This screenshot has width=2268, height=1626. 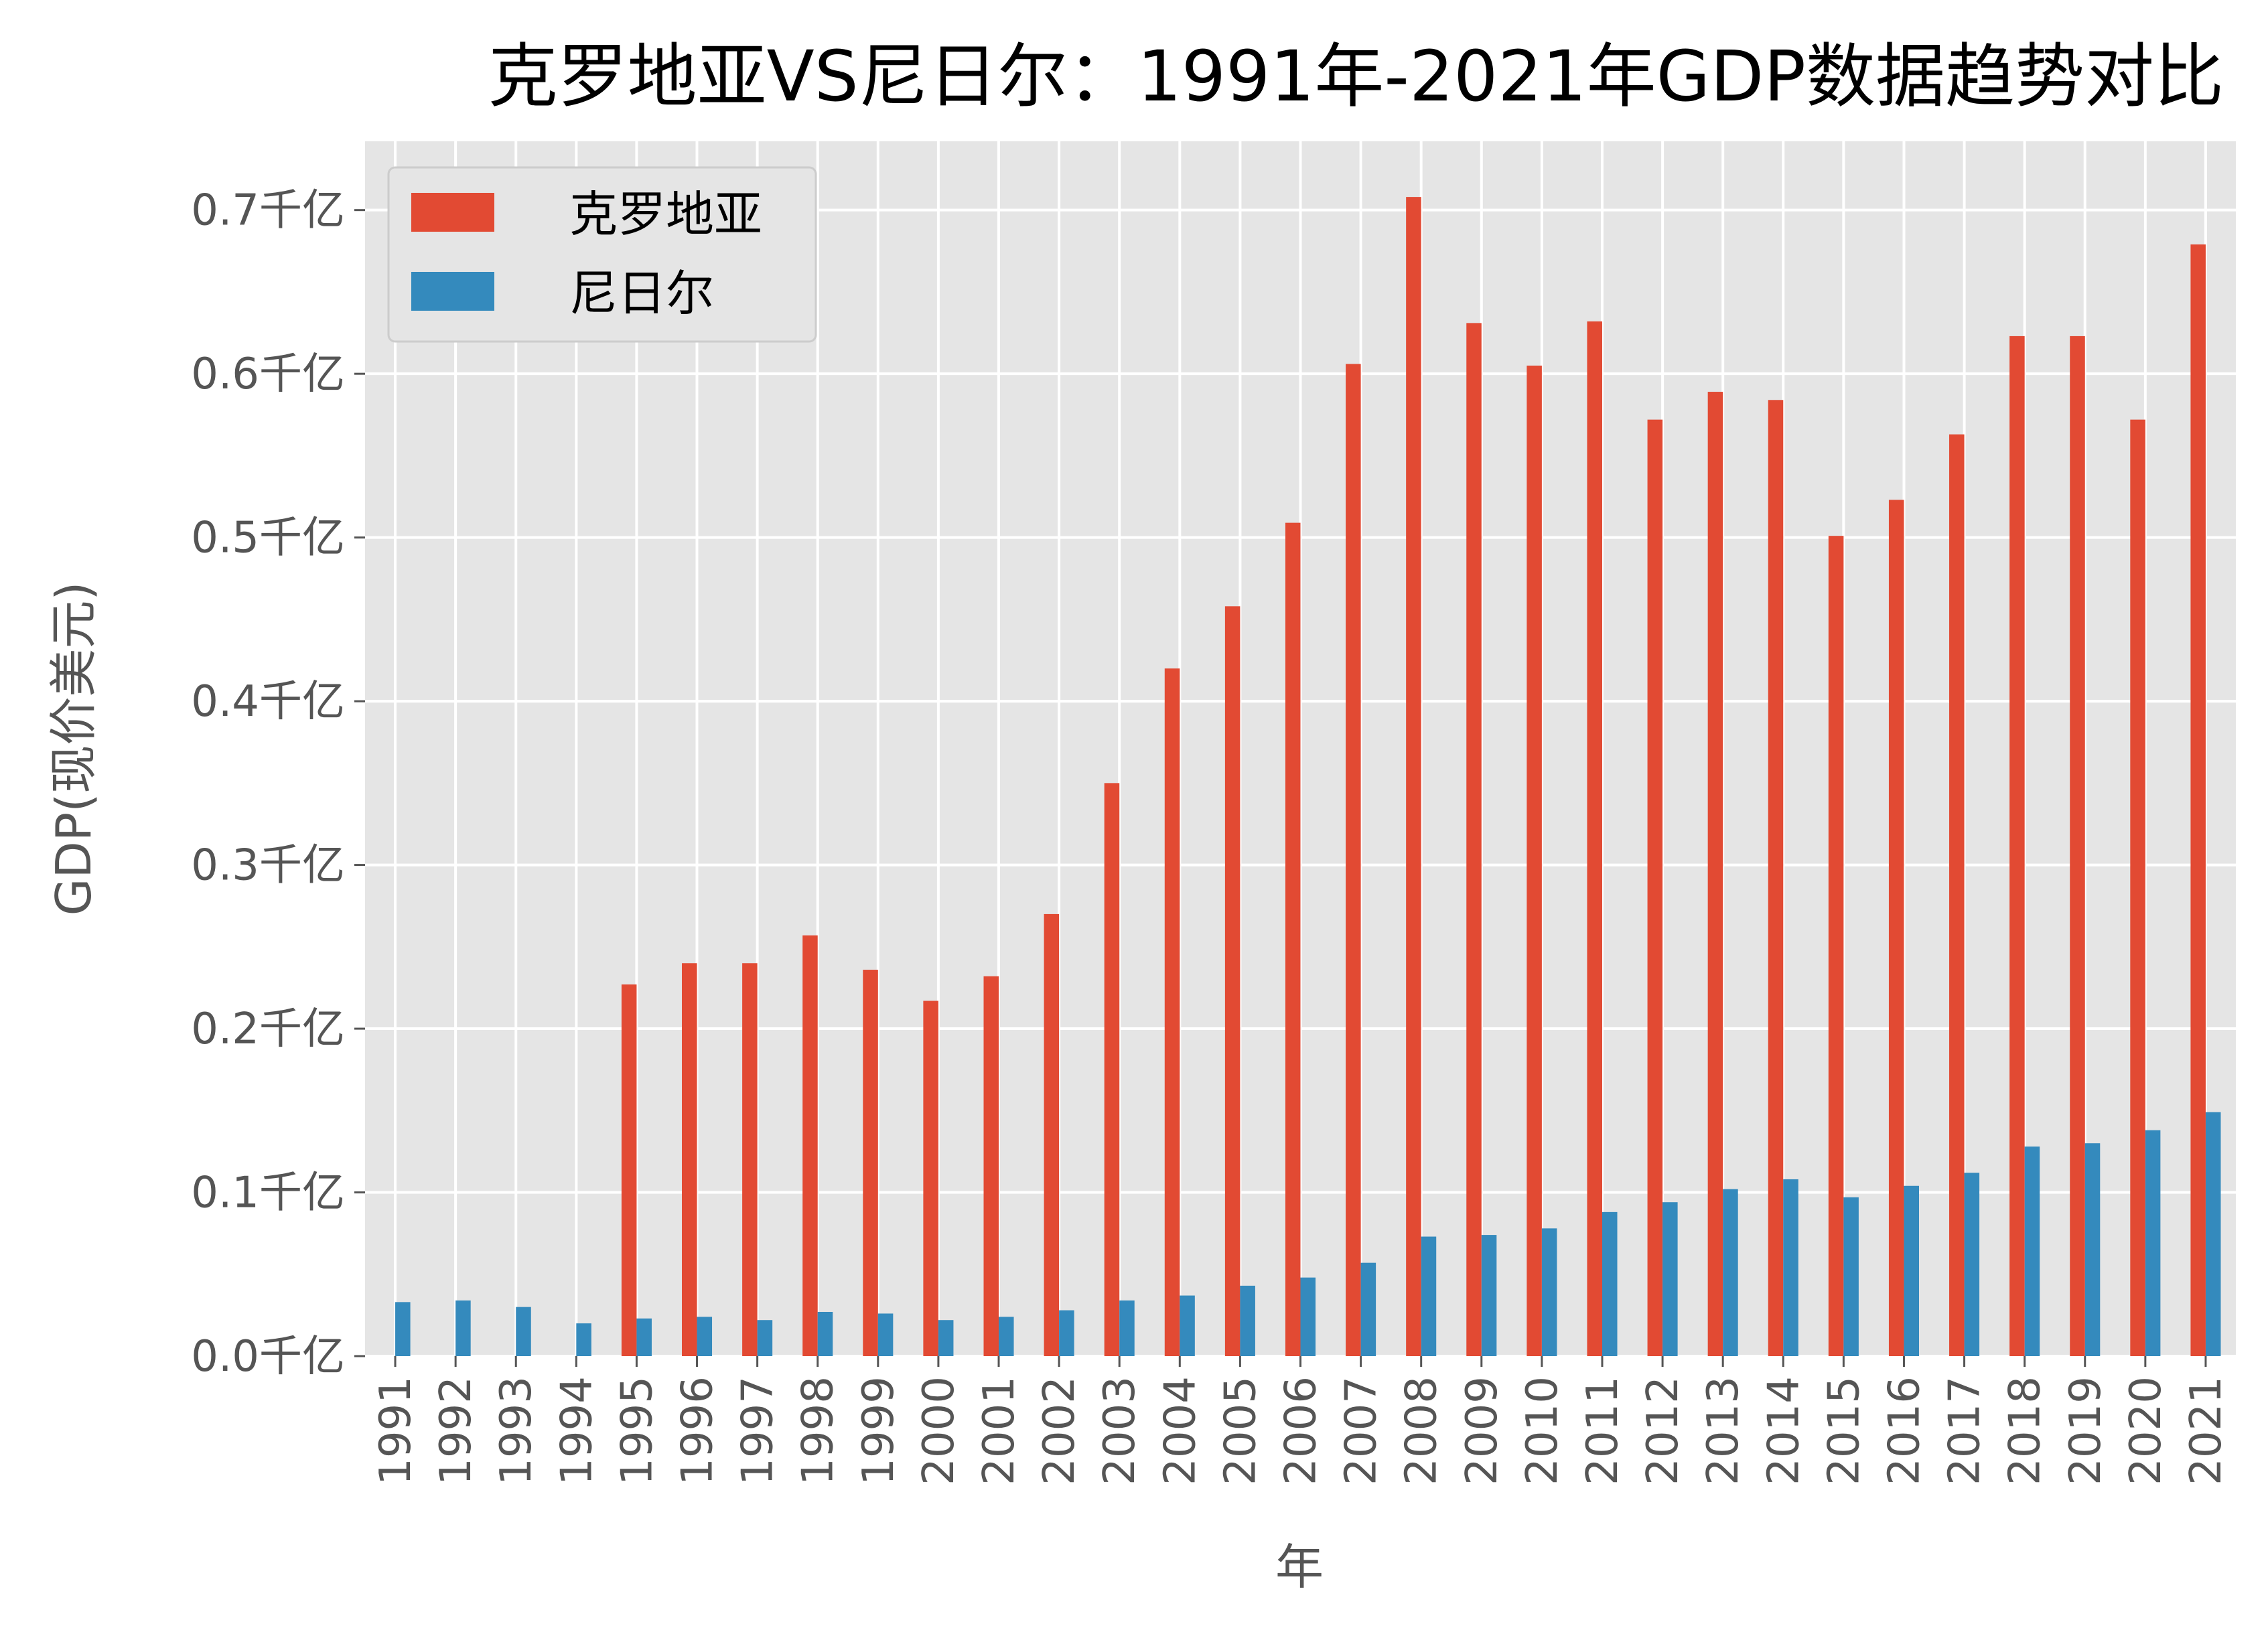 What do you see at coordinates (2213, 1234) in the screenshot?
I see `bar-niger-2021` at bounding box center [2213, 1234].